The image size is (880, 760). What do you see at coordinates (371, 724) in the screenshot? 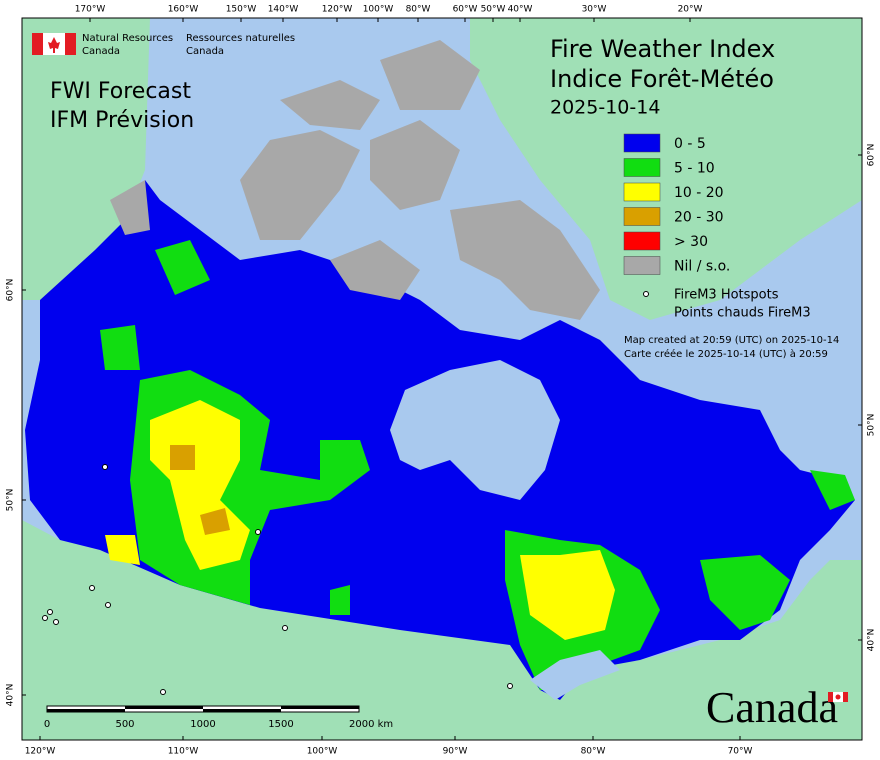
I see `scale-label: 2000 km` at bounding box center [371, 724].